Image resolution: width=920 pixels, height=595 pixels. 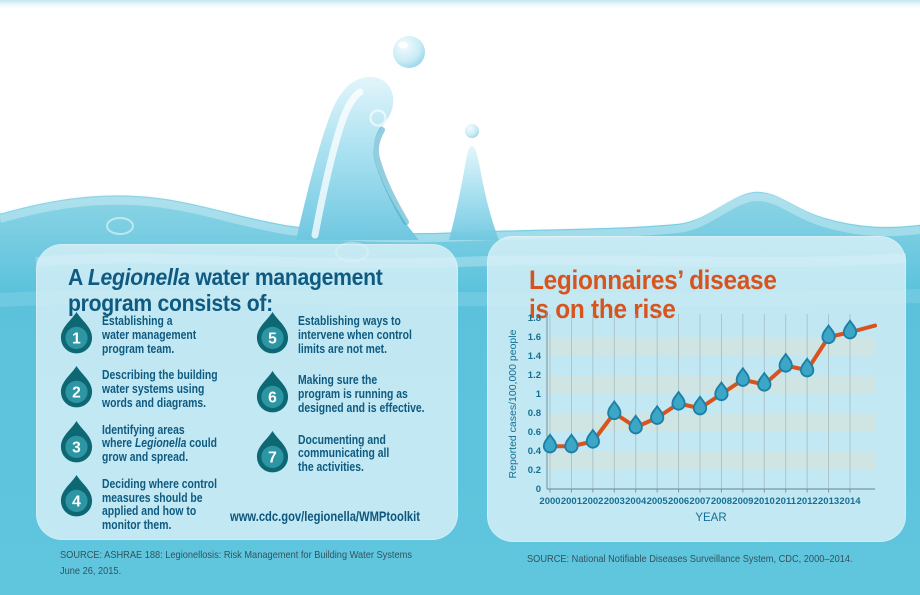 What do you see at coordinates (534, 337) in the screenshot?
I see `y-axis-tick-label: 1.6` at bounding box center [534, 337].